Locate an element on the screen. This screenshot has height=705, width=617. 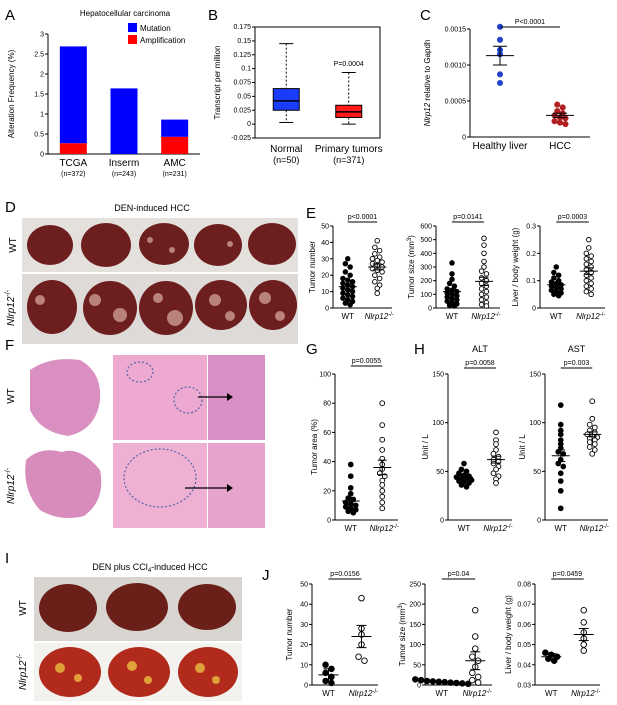
chart-a-ytick-label-6: 3 is located at coordinates (42, 35).